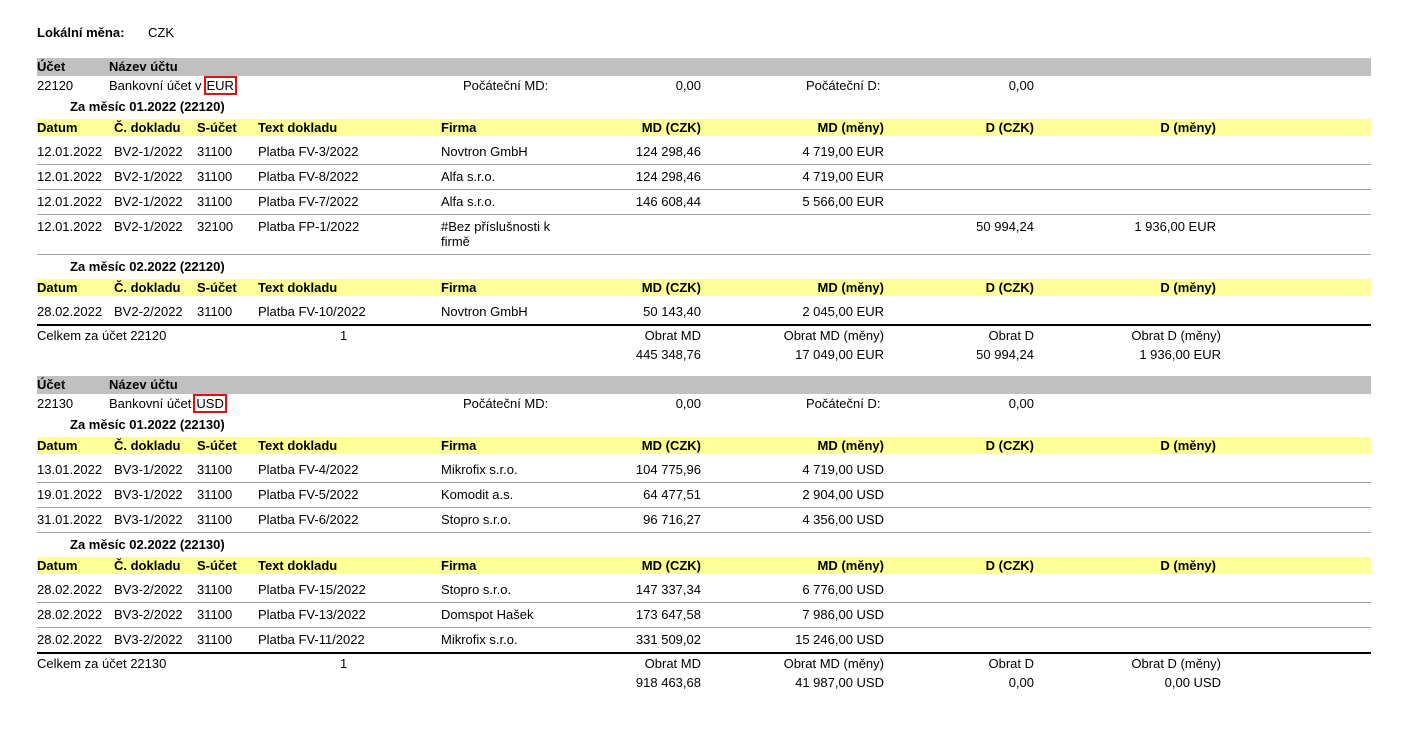  Describe the element at coordinates (850, 127) in the screenshot. I see `column-label: MD (měny)` at that location.